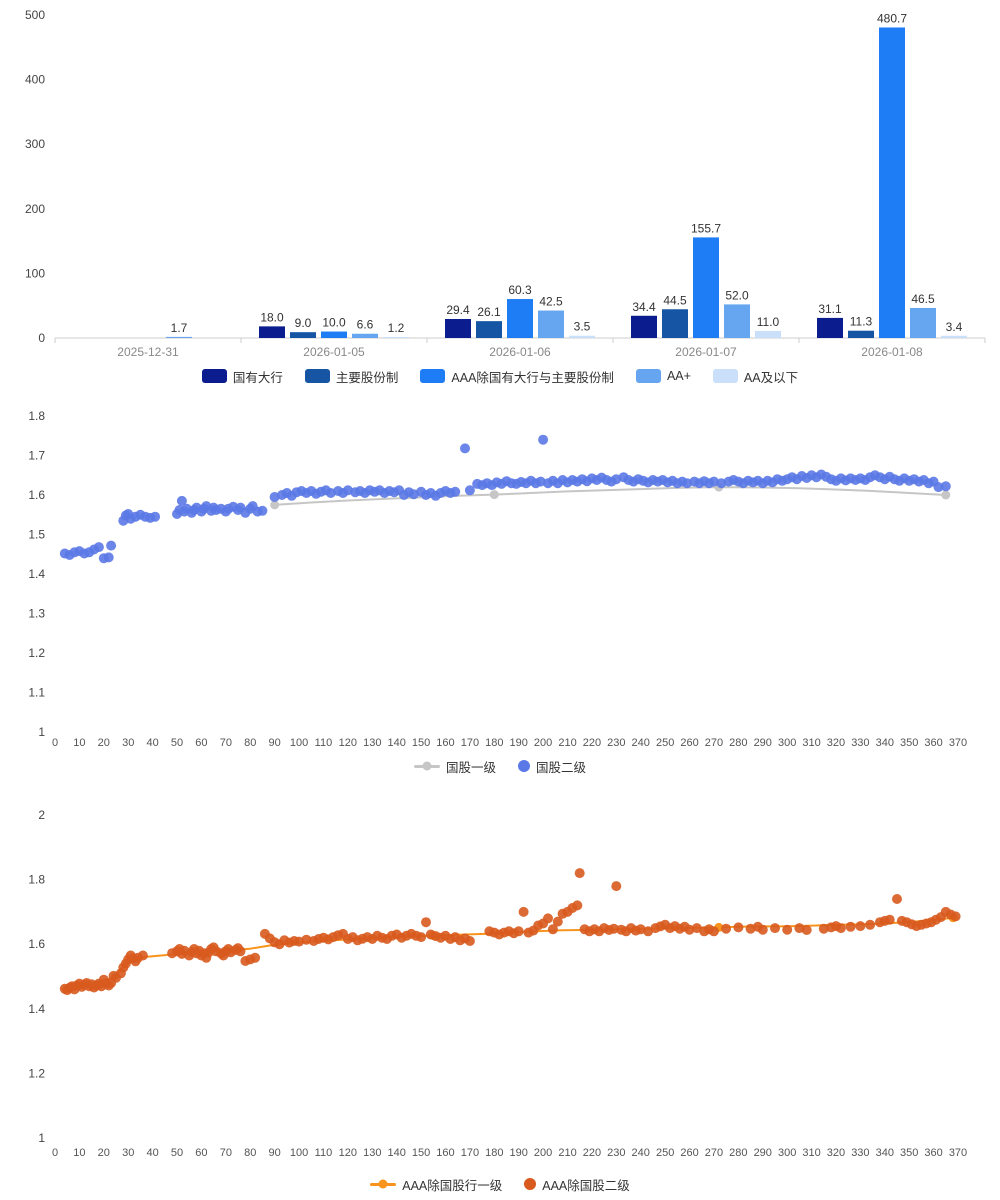  What do you see at coordinates (706, 352) in the screenshot?
I see `svg-text: 2026-01-07` at bounding box center [706, 352].